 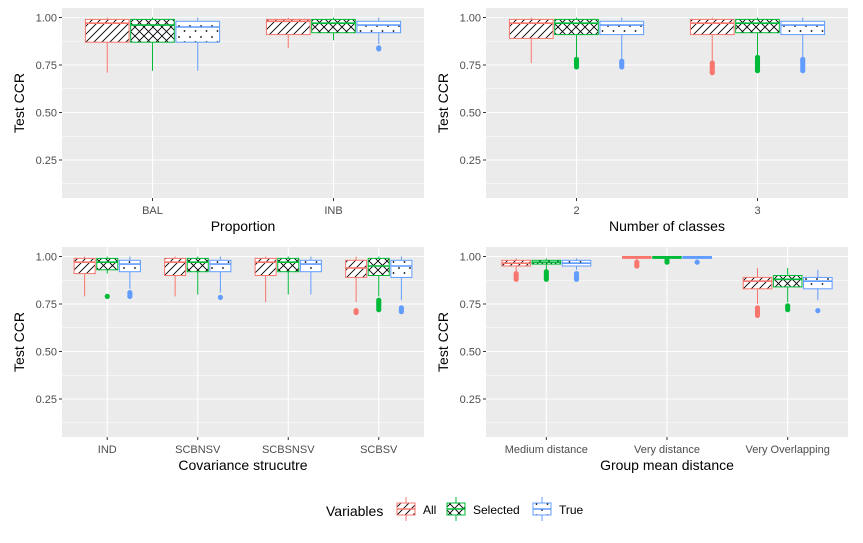 I want to click on legend-title: Variables, so click(x=354, y=511).